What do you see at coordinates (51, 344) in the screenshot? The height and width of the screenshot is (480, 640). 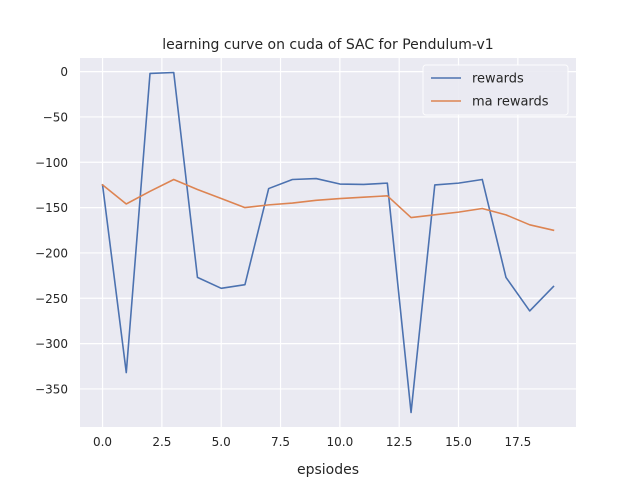 I see `y-tick-label: −300` at bounding box center [51, 344].